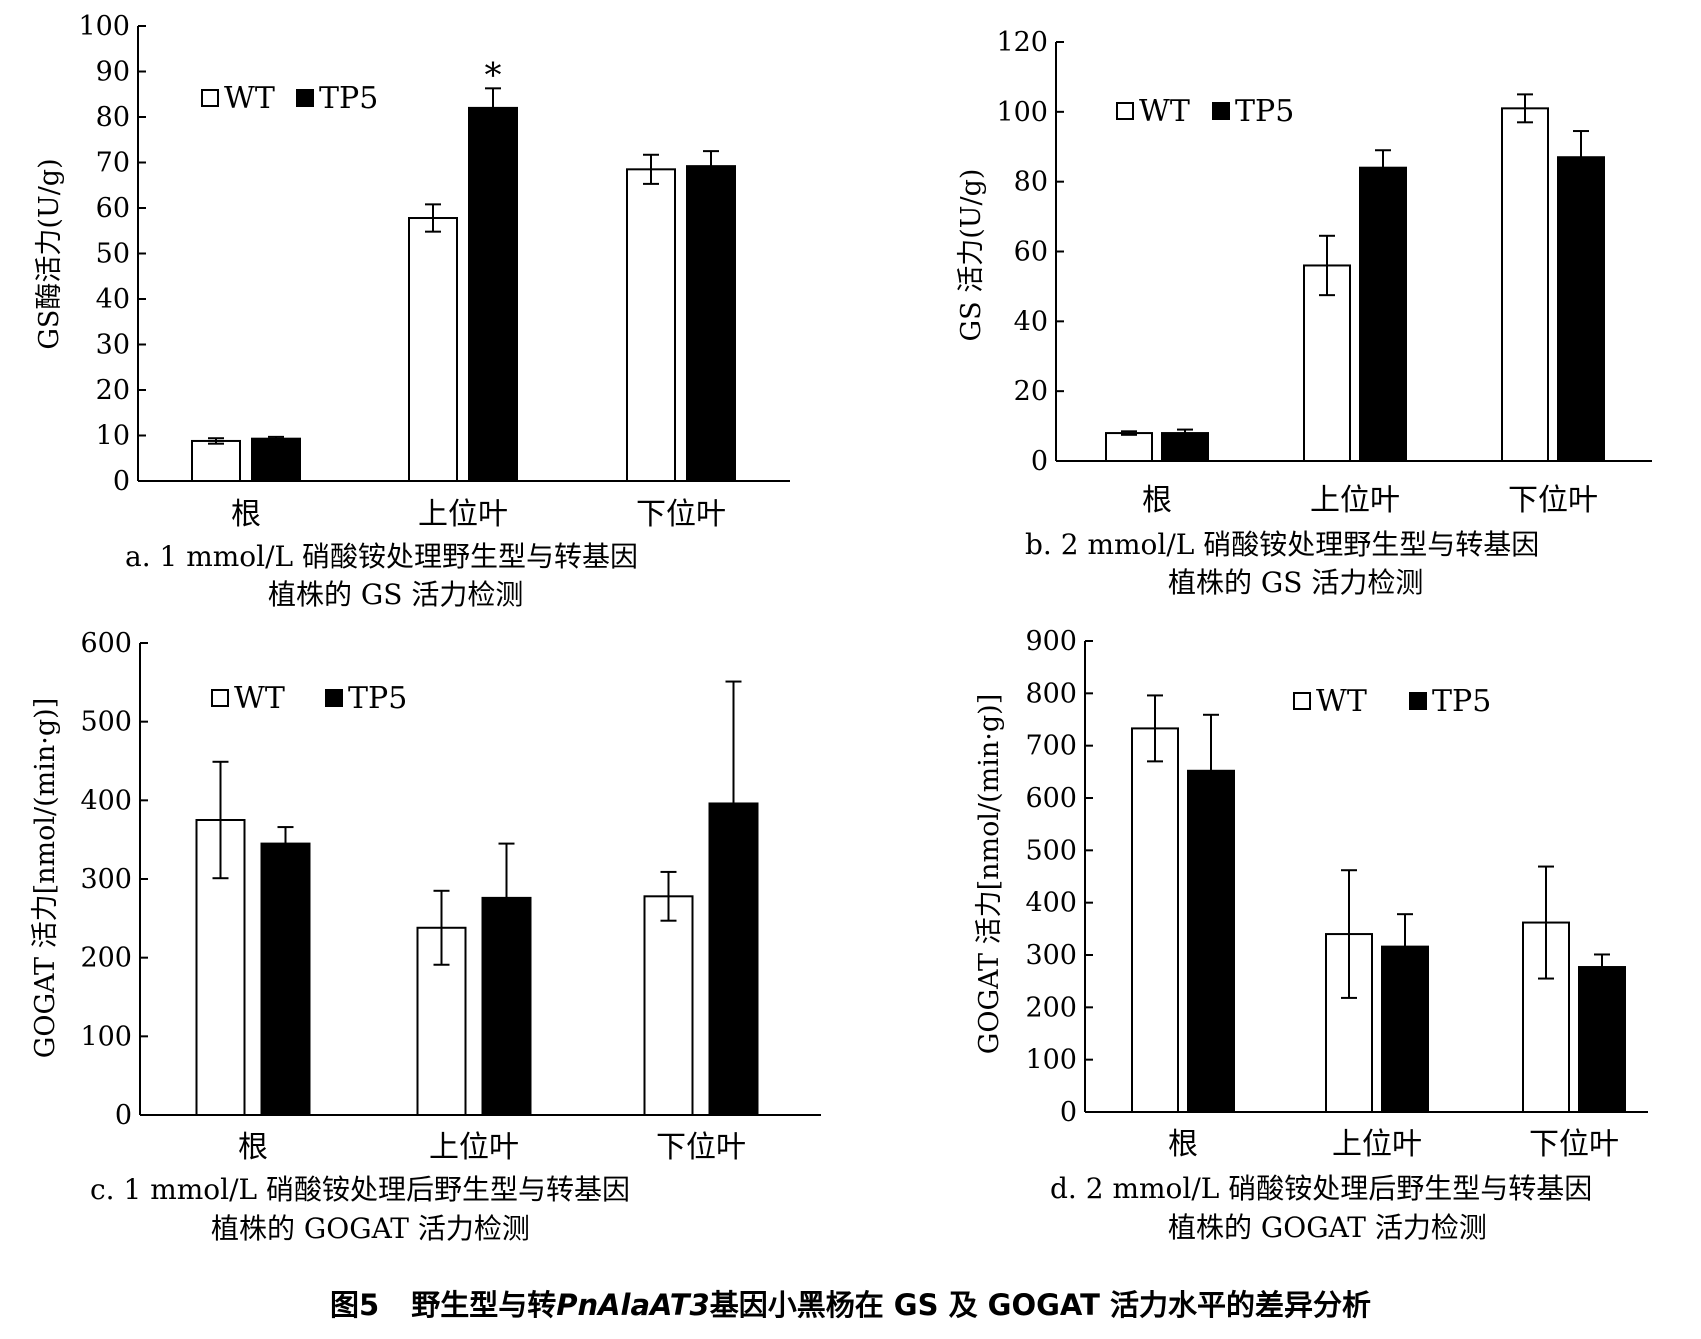 The image size is (1701, 1339). I want to click on y-tick-label: 120, so click(1022, 42).